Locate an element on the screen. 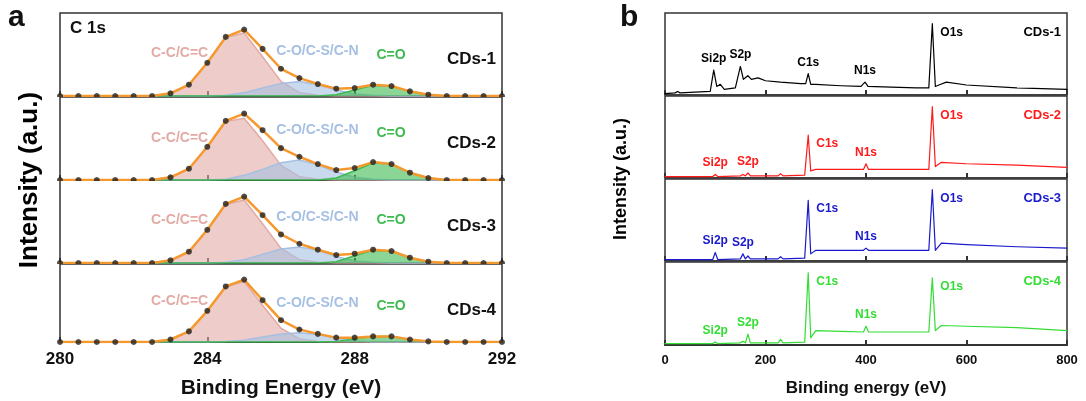 The width and height of the screenshot is (1086, 401). x-axis-title: Binding Energy (eV) is located at coordinates (281, 386).